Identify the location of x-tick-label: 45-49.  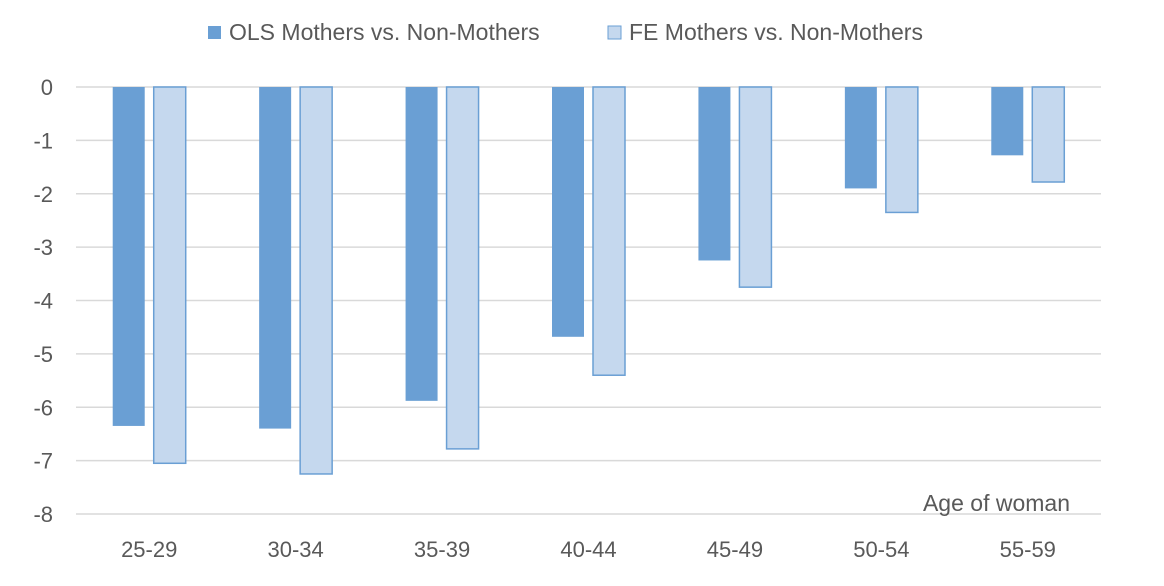
(735, 549).